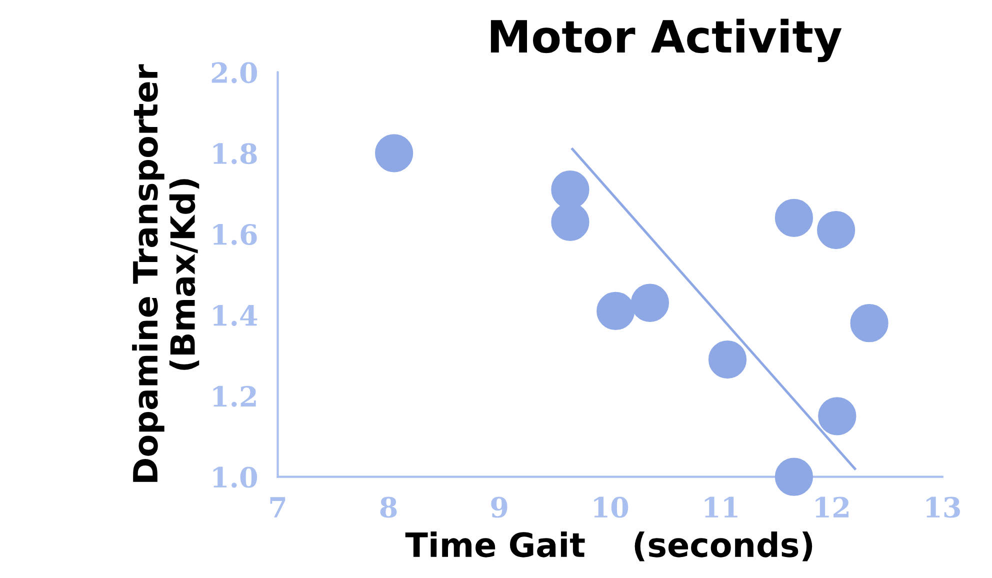  Describe the element at coordinates (278, 507) in the screenshot. I see `x-tick-label: 7` at that location.